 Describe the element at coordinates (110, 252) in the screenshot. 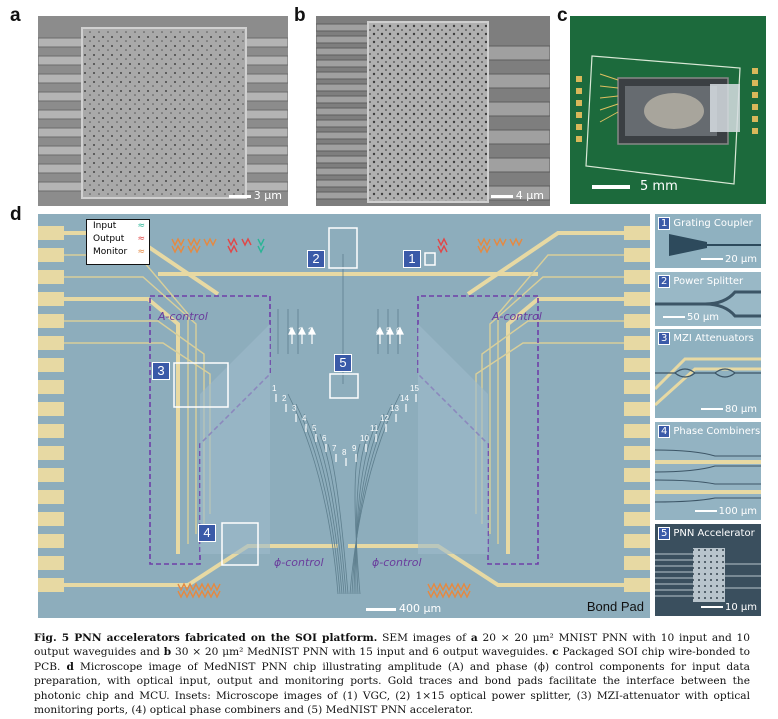

I see `legend-monitor: Monitor` at that location.